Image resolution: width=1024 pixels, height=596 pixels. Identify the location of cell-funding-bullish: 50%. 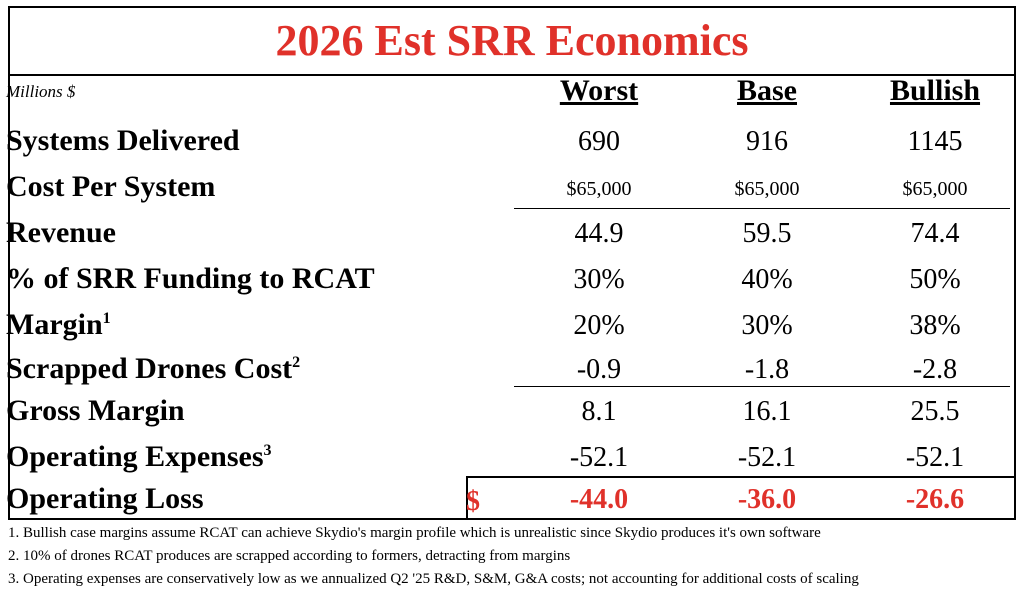
(935, 279).